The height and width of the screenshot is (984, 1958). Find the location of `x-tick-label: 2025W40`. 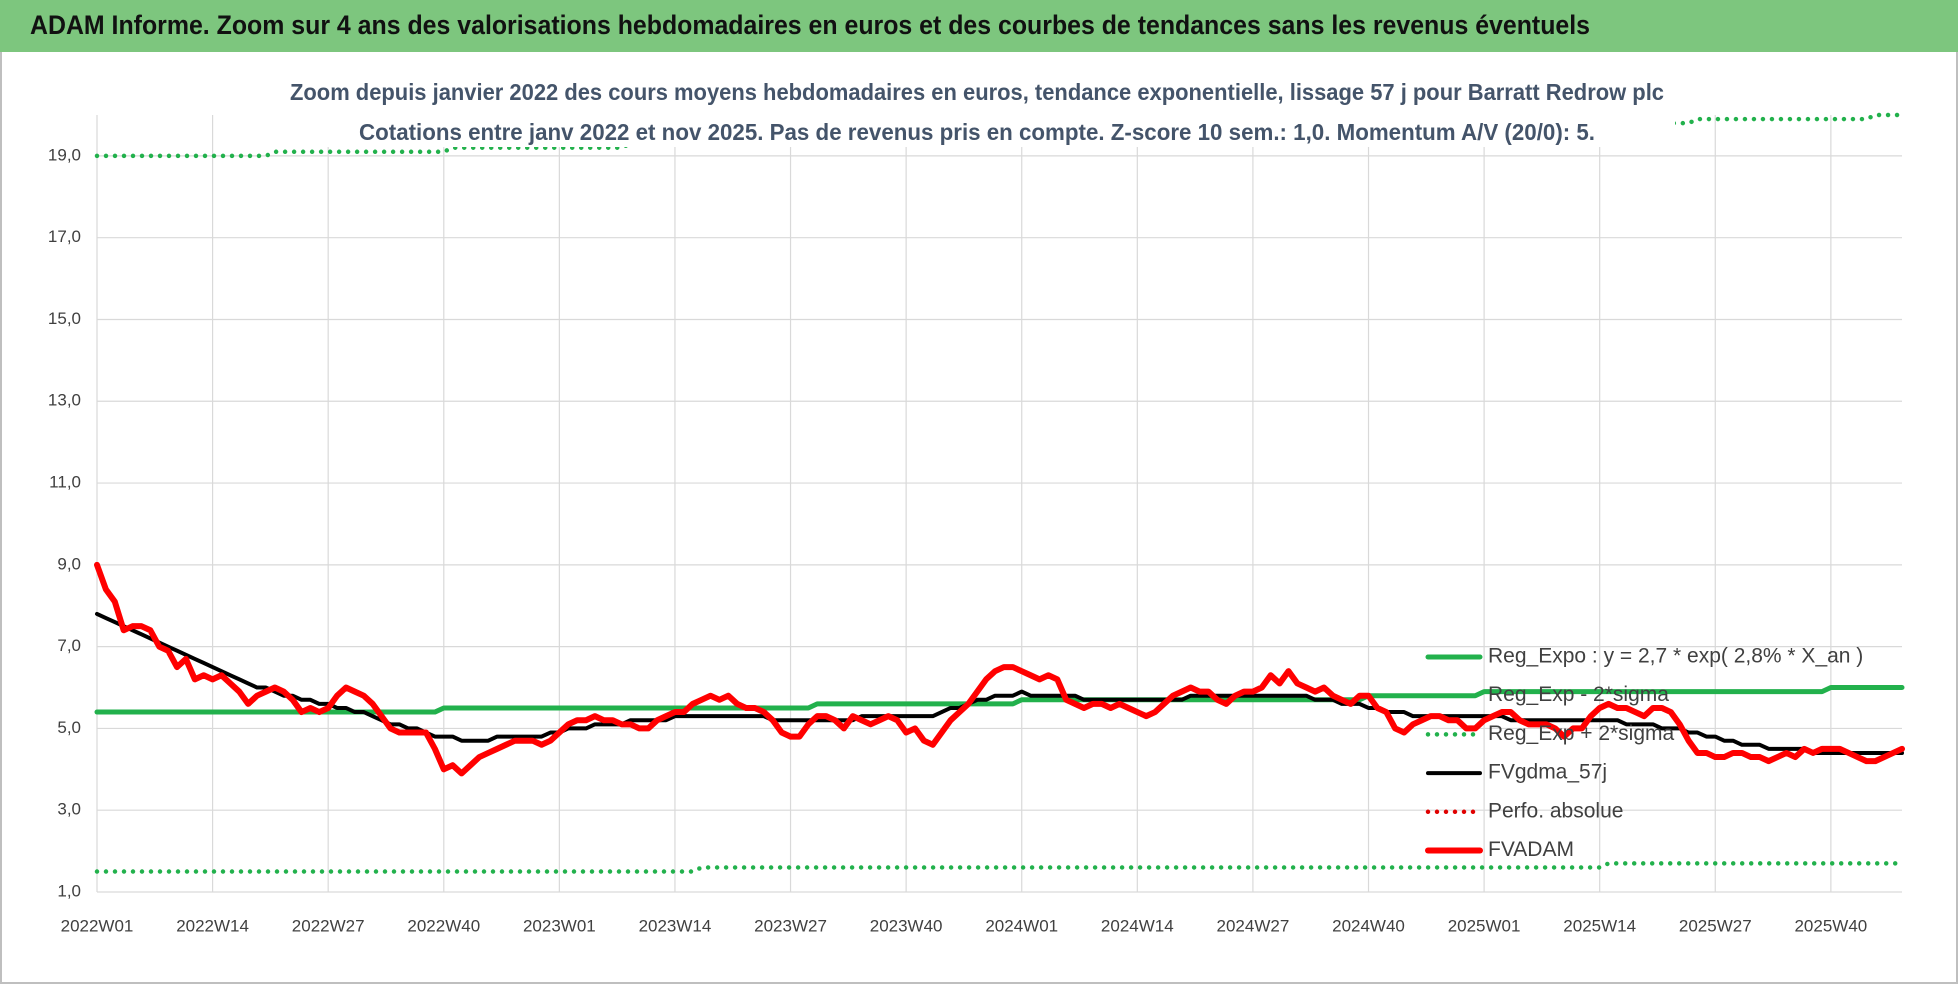

x-tick-label: 2025W40 is located at coordinates (1830, 925).